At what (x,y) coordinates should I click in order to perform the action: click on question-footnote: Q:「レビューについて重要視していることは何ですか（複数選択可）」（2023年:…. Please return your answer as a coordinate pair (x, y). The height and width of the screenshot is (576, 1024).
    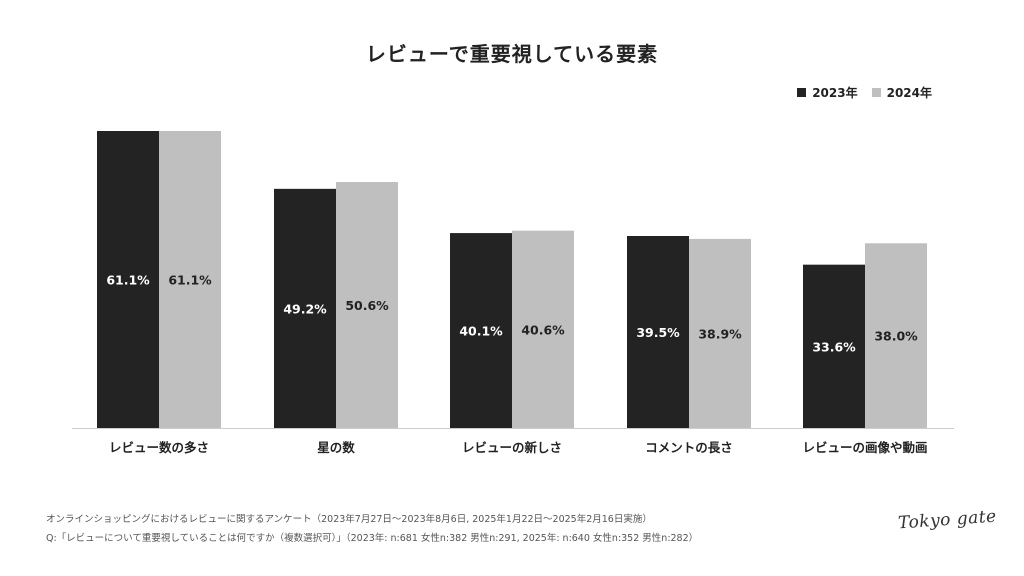
    Looking at the image, I should click on (372, 538).